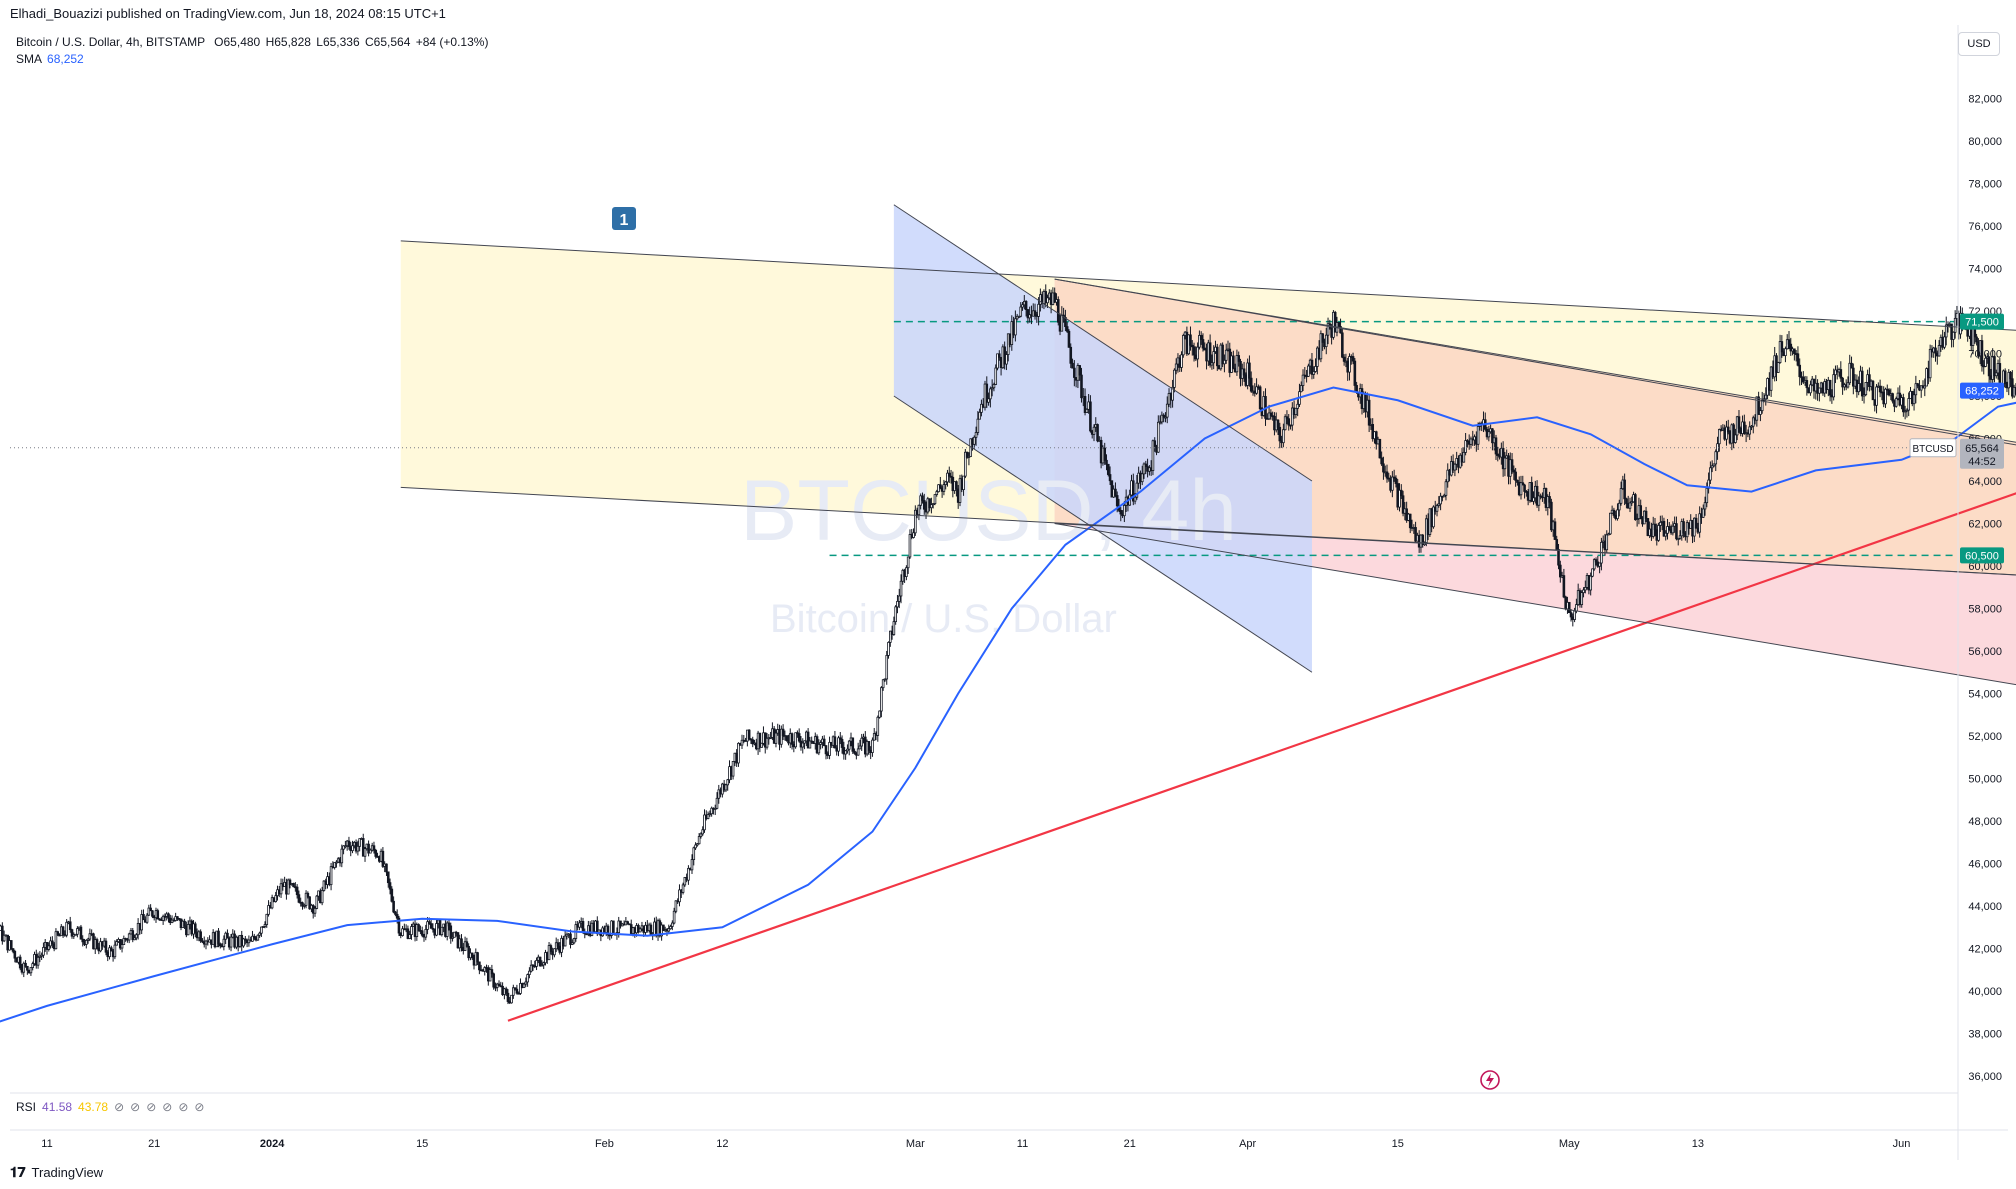 Image resolution: width=2016 pixels, height=1189 pixels. I want to click on bolt-icon, so click(1490, 1080).